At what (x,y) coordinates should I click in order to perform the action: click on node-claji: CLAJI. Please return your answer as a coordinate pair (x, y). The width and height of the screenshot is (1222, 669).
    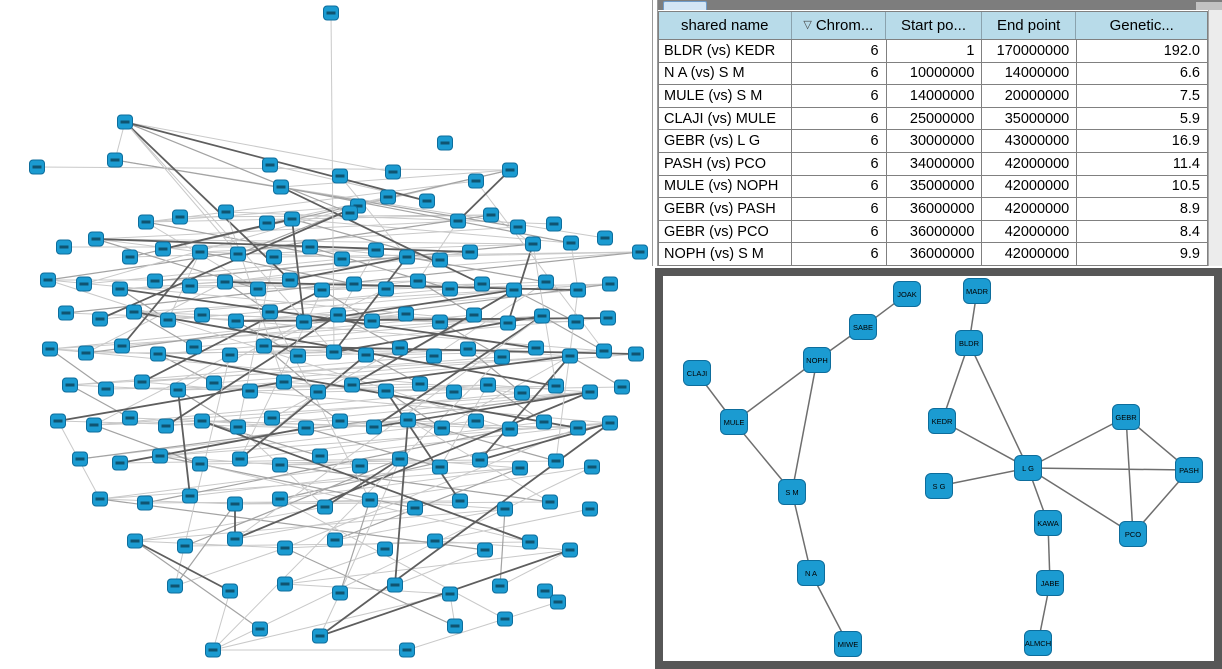
    Looking at the image, I should click on (697, 373).